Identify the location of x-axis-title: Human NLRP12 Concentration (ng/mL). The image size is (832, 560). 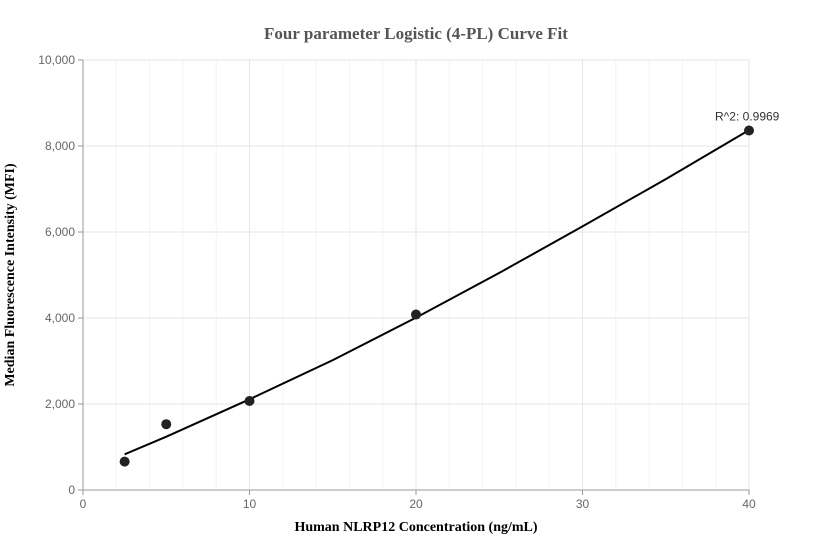
(415, 527).